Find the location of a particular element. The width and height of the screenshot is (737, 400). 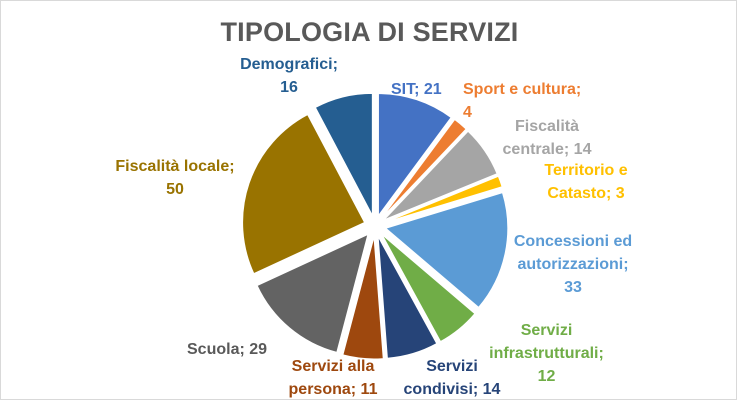

slice-label-sit: SIT; 21 is located at coordinates (416, 89).